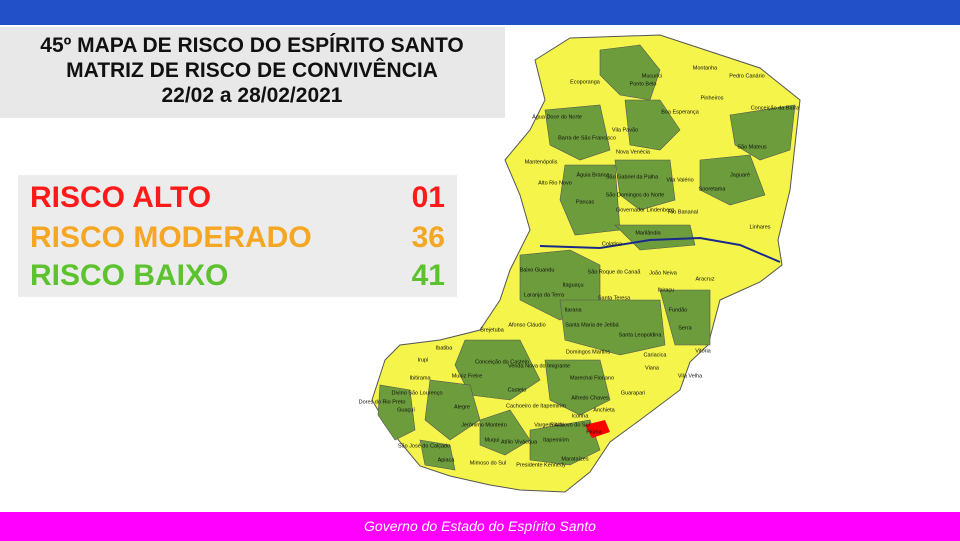  What do you see at coordinates (537, 270) in the screenshot?
I see `municipality-label: Baixo Guandu` at bounding box center [537, 270].